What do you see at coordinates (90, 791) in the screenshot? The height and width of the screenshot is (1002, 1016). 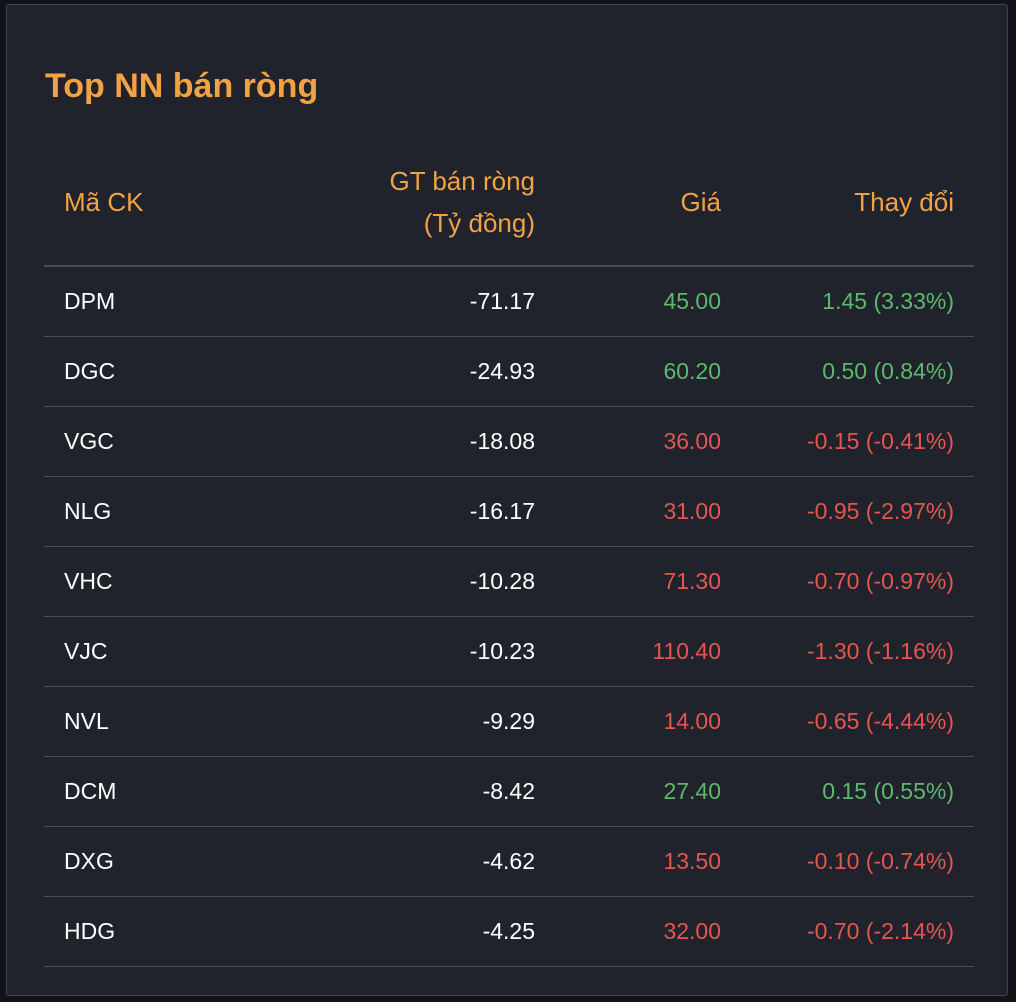 I see `cell-stock-code: DCM` at bounding box center [90, 791].